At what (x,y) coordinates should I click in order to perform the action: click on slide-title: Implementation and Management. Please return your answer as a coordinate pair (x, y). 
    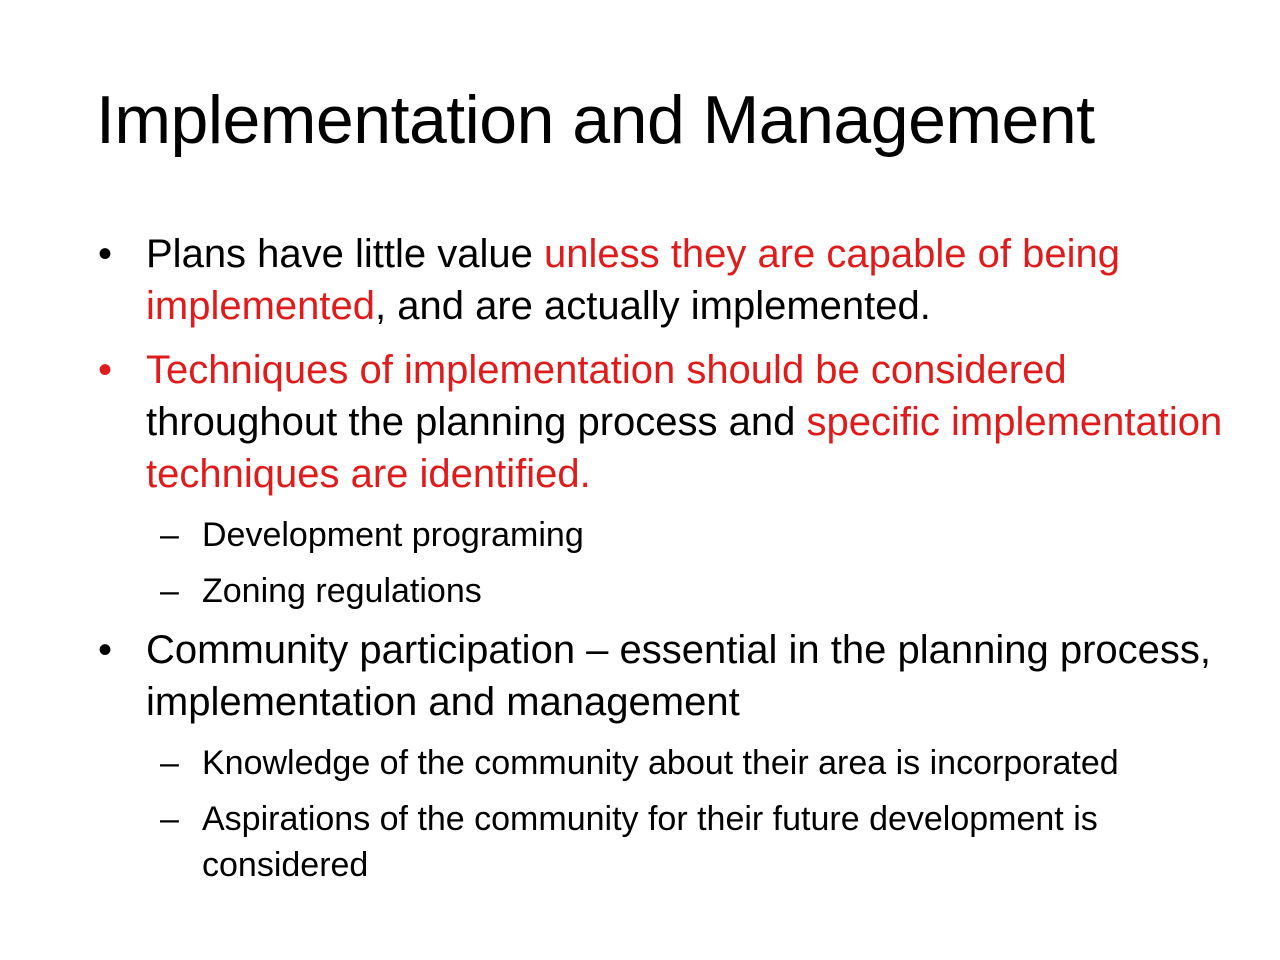
    Looking at the image, I should click on (595, 120).